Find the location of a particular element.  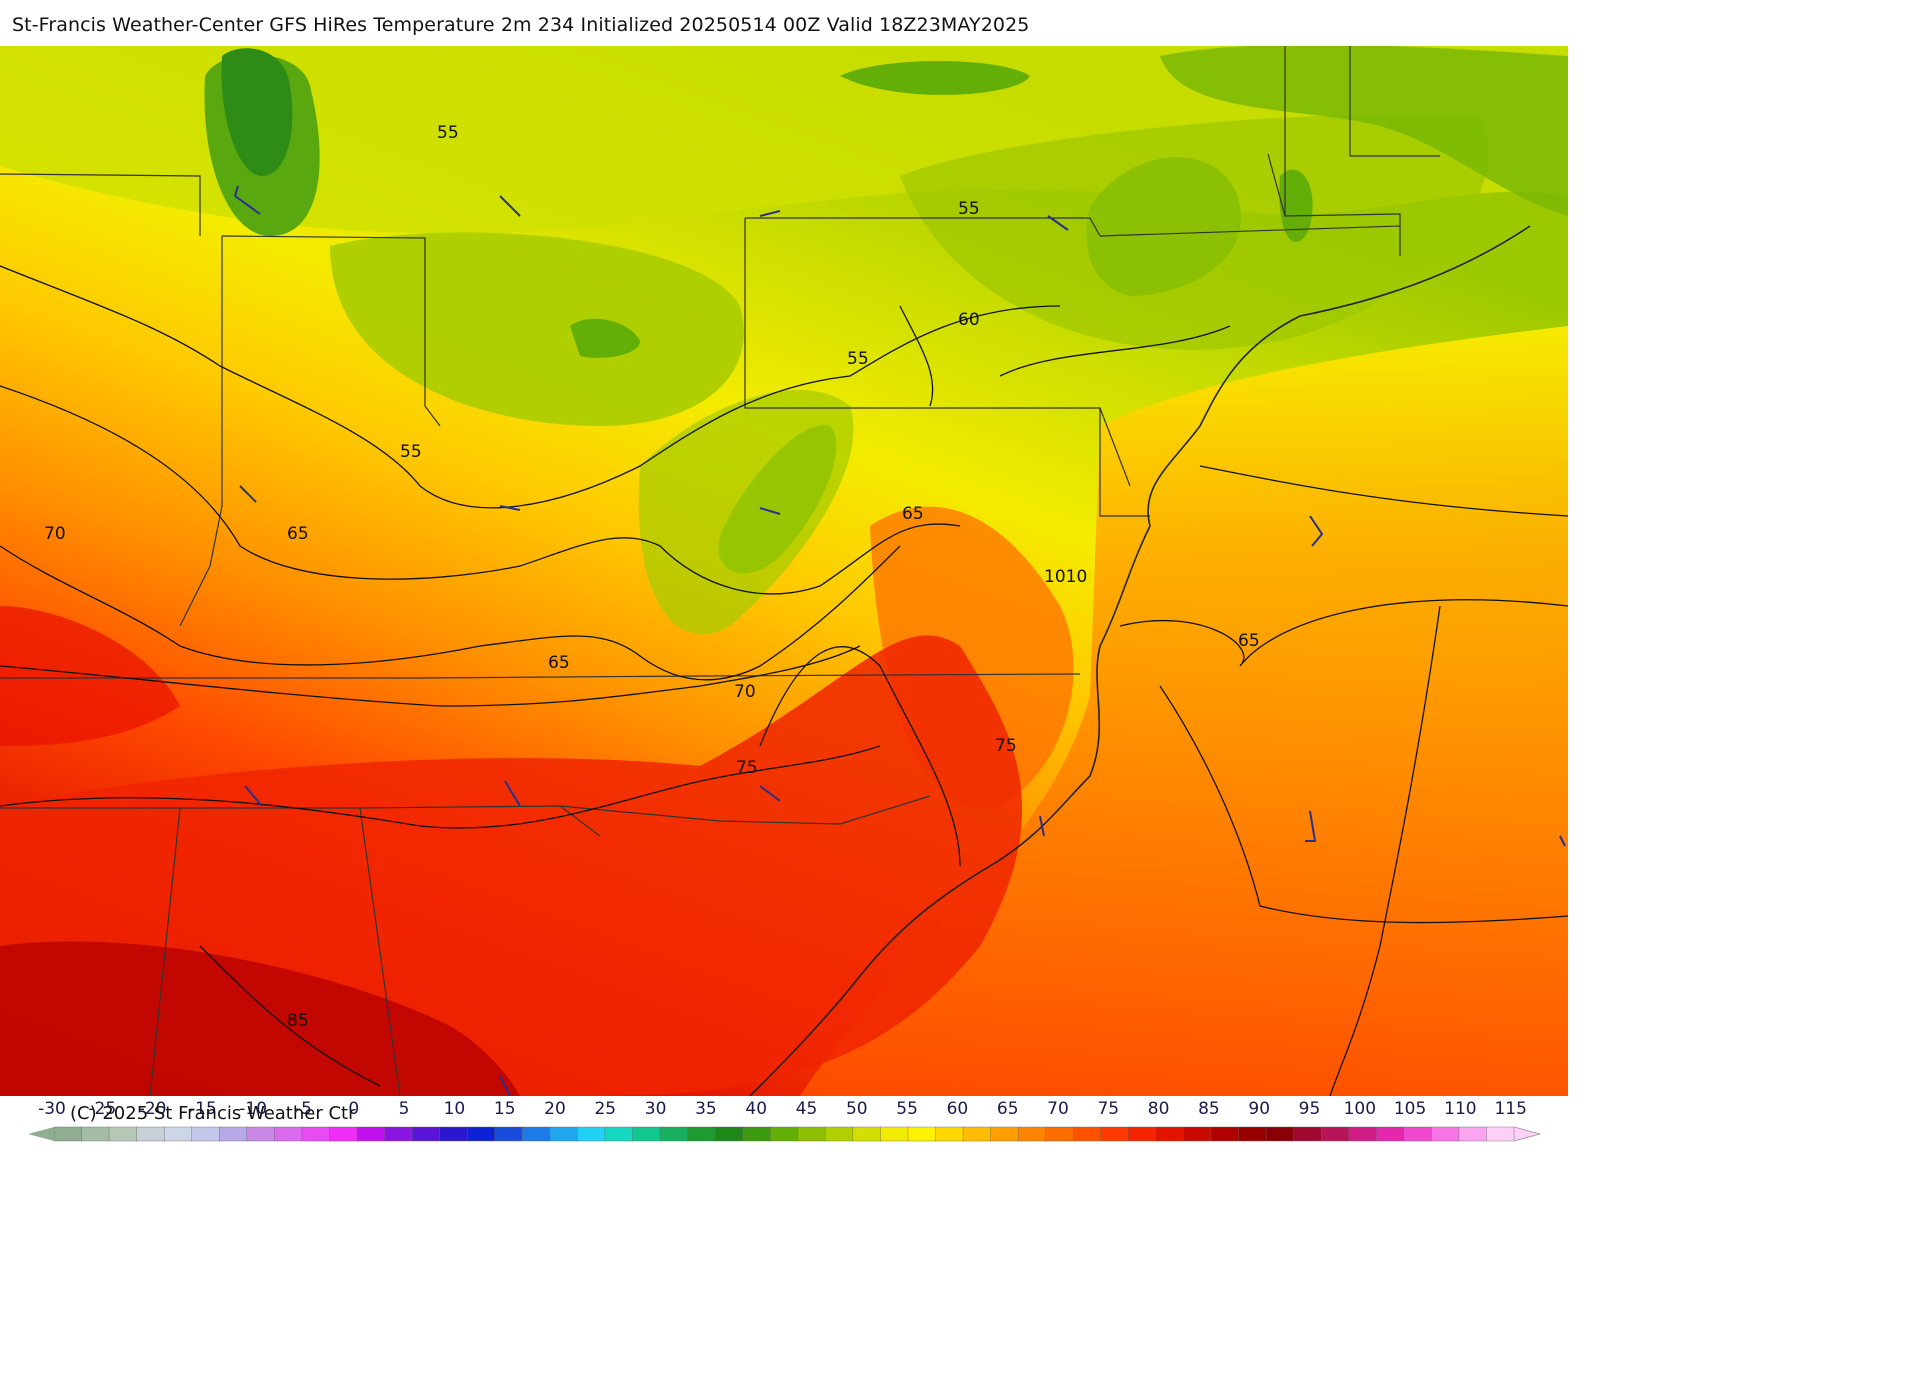

colorbar-tick-label: 10 is located at coordinates (455, 1109).